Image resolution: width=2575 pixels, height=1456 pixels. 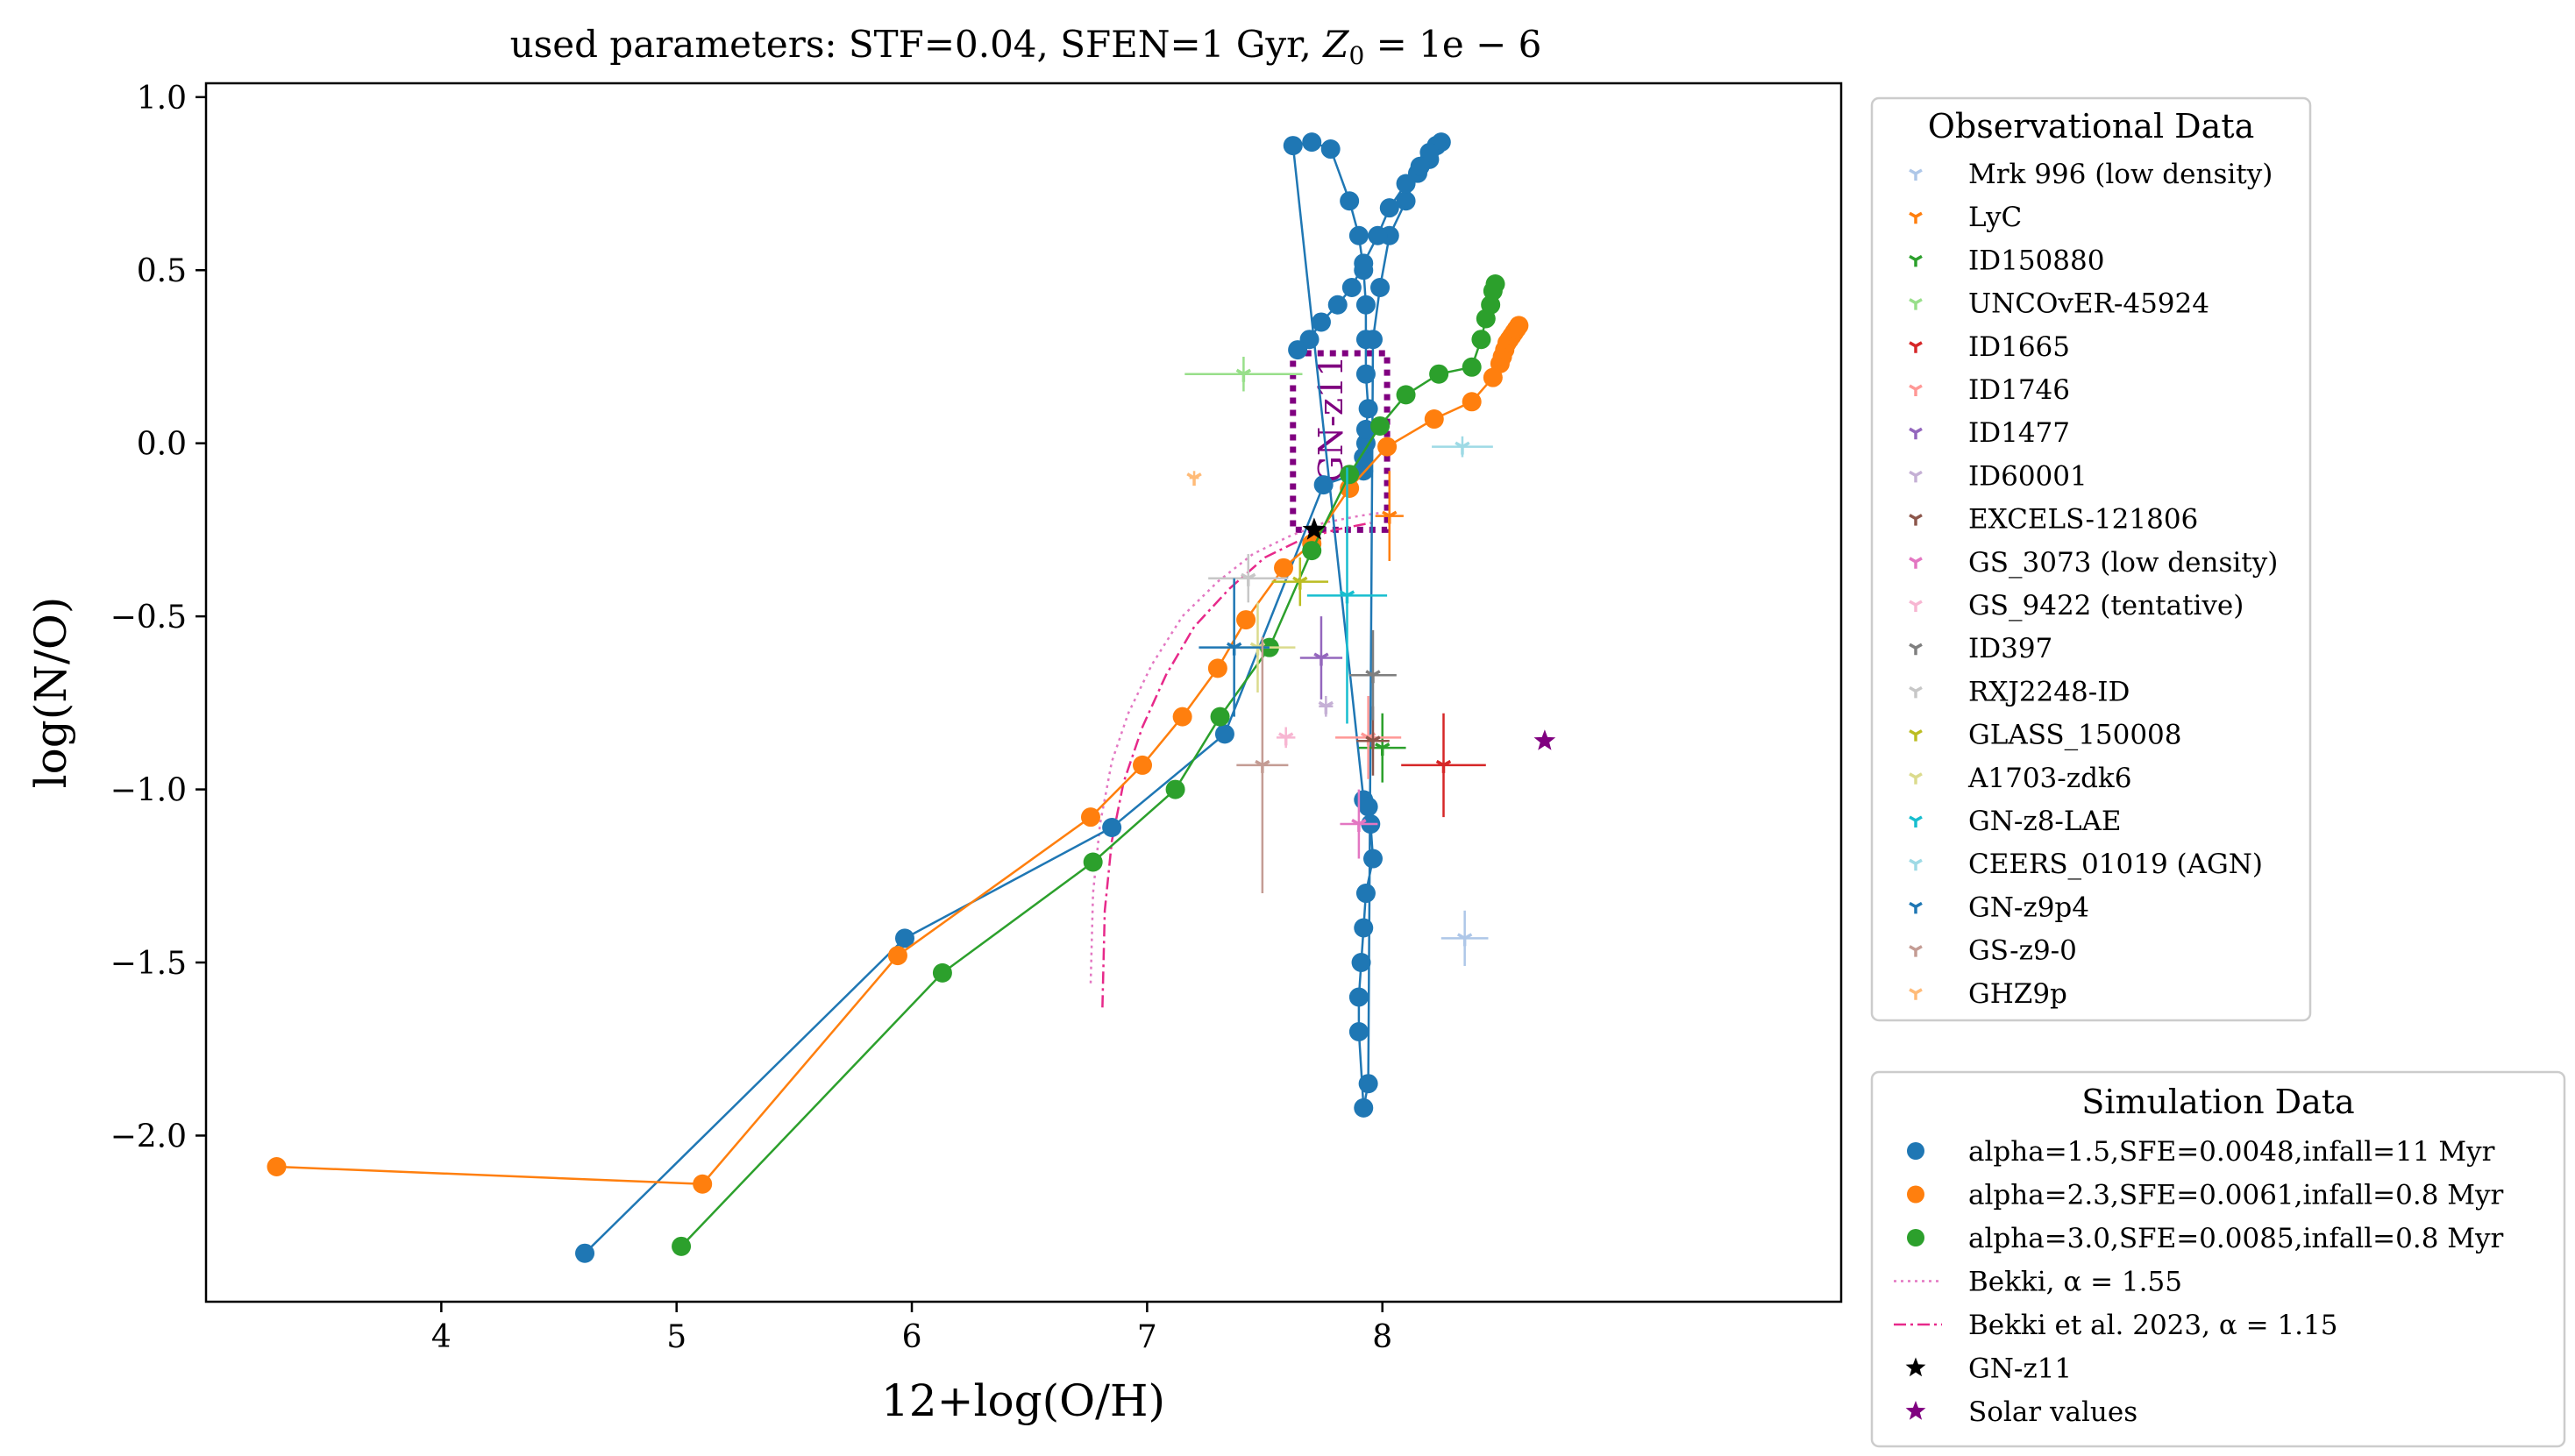 I want to click on legend-sim-entry: Bekki et al. 2023, α = 1.15, so click(x=2152, y=1325).